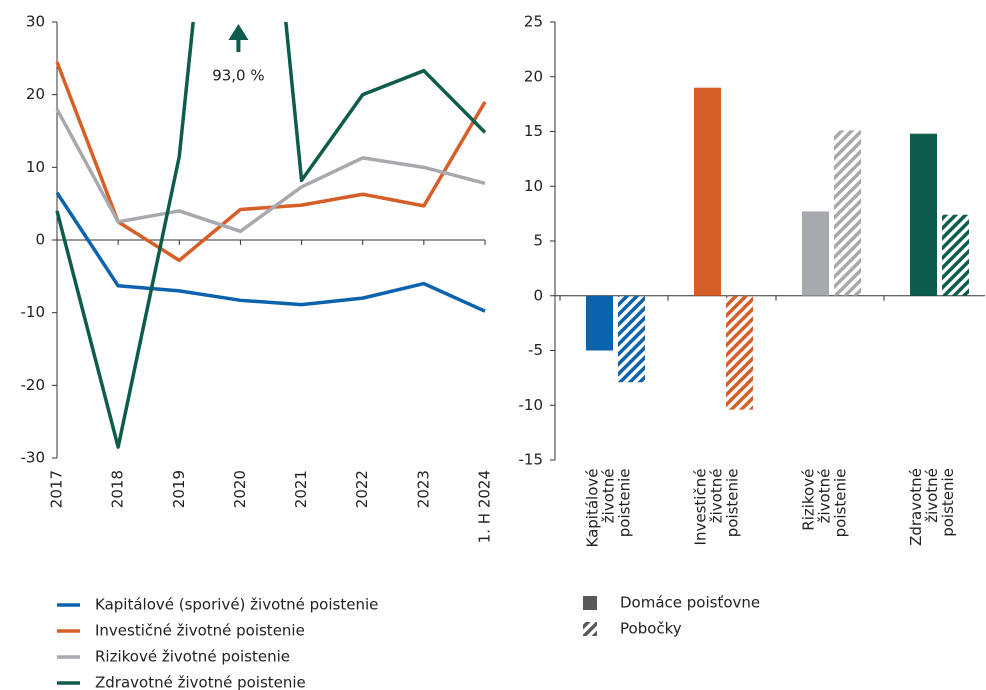 The width and height of the screenshot is (986, 690). Describe the element at coordinates (690, 603) in the screenshot. I see `legend-label: Domáce poisťovne` at that location.